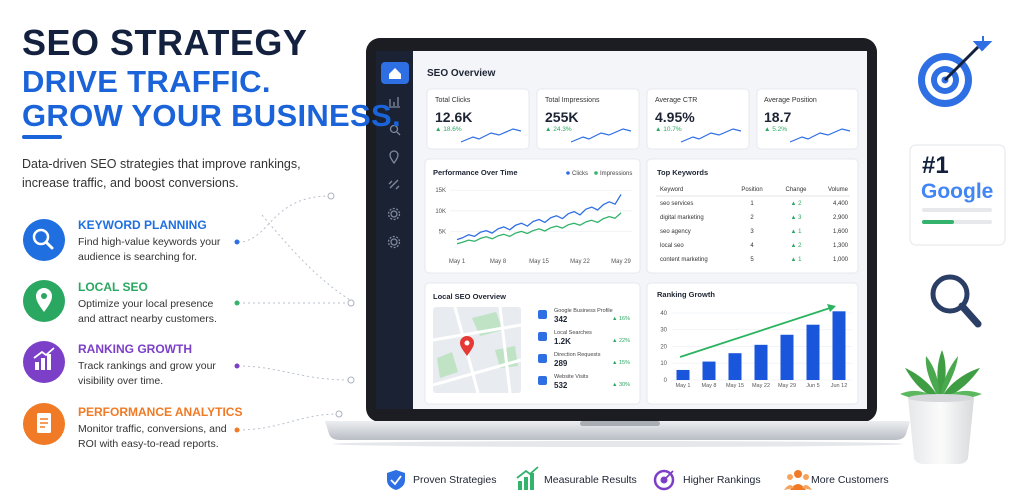 The width and height of the screenshot is (1024, 496). Describe the element at coordinates (850, 480) in the screenshot. I see `footer-item: More Customers` at that location.